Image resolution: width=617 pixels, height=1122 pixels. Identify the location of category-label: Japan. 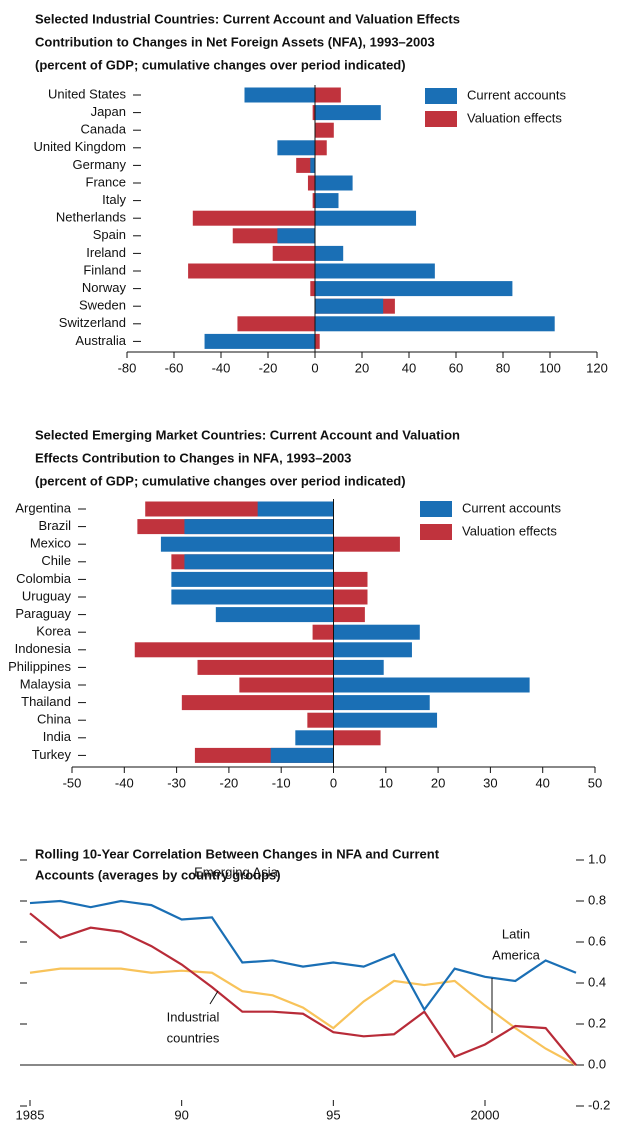
(108, 111).